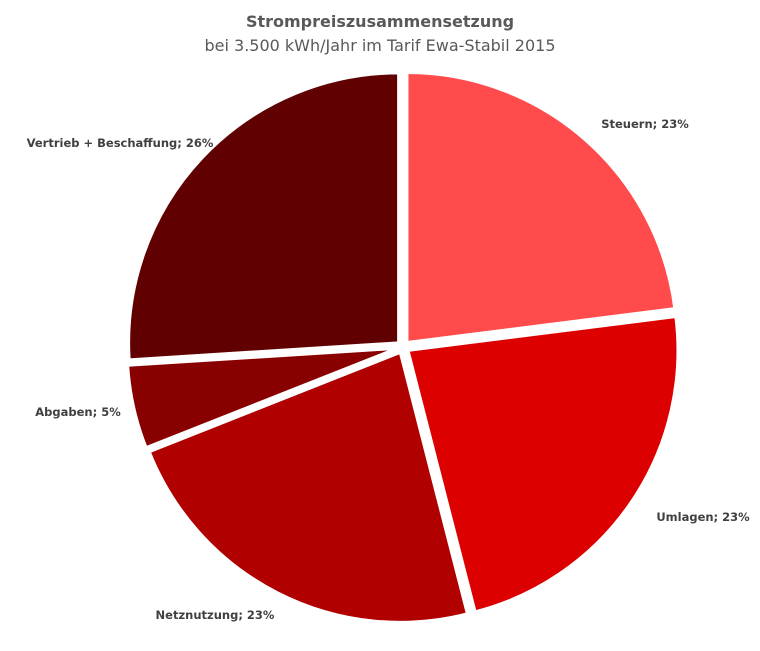 This screenshot has height=651, width=760. I want to click on data-label: Netznutzung; 23%, so click(215, 615).